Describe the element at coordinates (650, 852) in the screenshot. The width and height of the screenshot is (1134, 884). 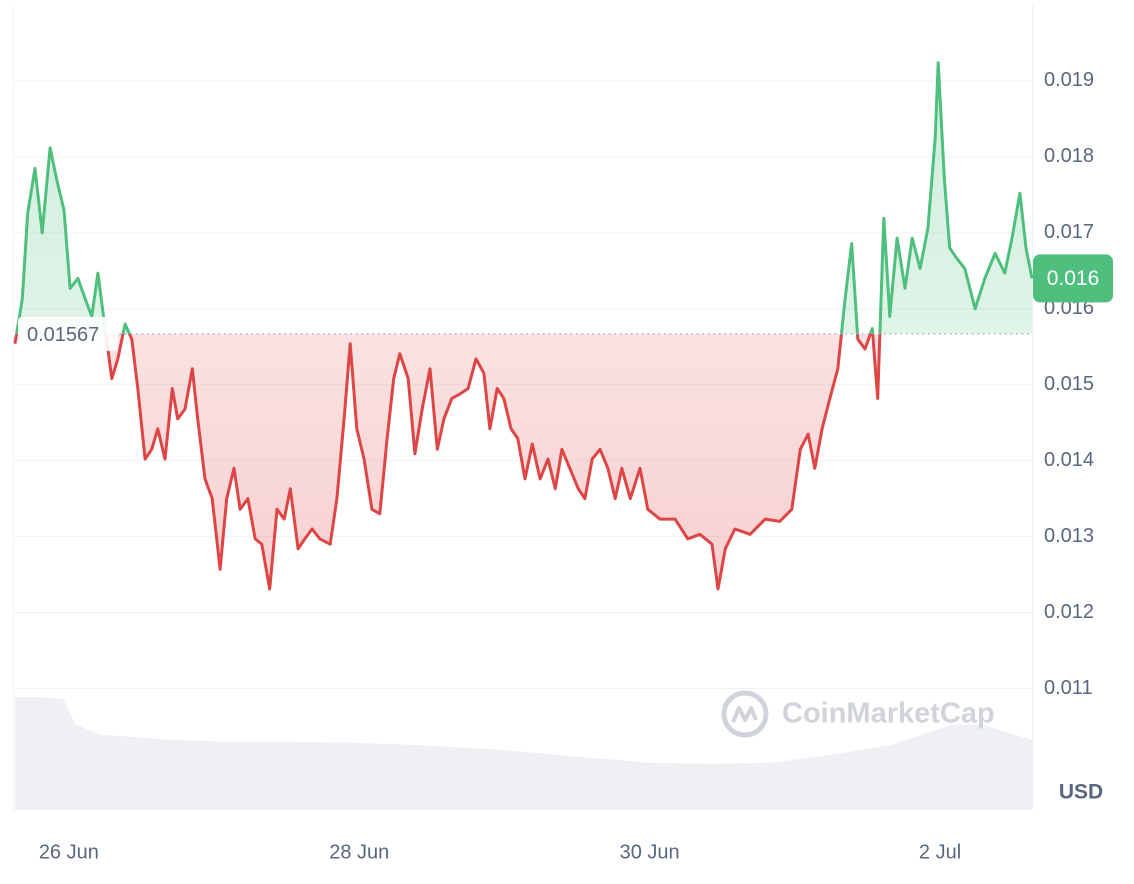
I see `x-tick-label: 30 Jun` at that location.